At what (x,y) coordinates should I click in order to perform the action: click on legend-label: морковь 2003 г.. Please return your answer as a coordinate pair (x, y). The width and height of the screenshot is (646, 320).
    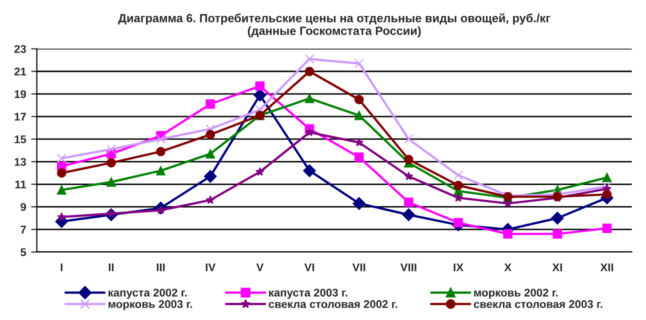
    Looking at the image, I should click on (150, 305).